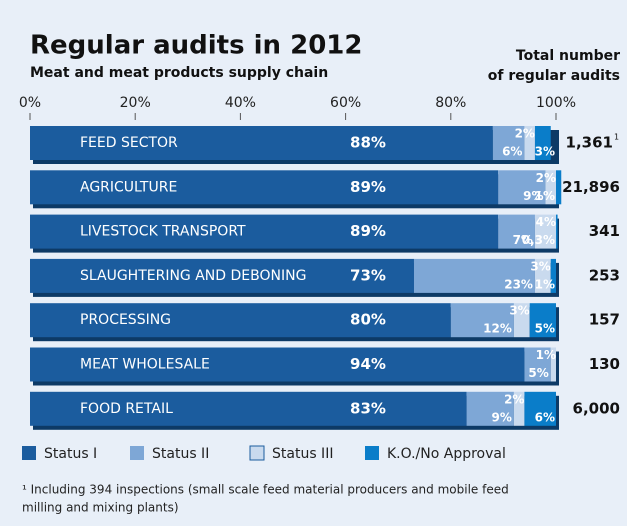  Describe the element at coordinates (523, 240) in the screenshot. I see `value-label: 7%` at that location.